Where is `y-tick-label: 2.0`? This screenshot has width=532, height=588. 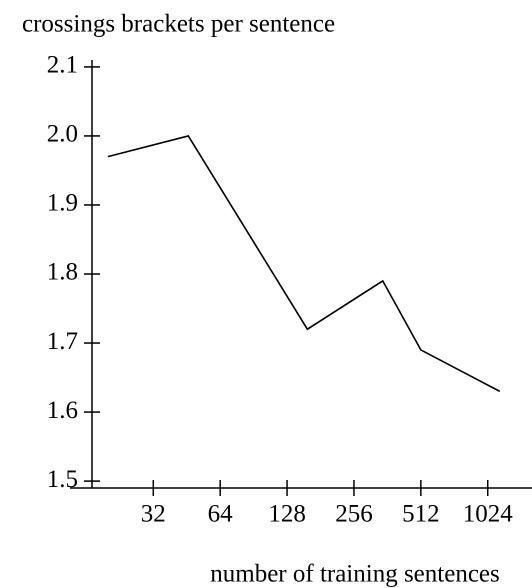
y-tick-label: 2.0 is located at coordinates (62, 134).